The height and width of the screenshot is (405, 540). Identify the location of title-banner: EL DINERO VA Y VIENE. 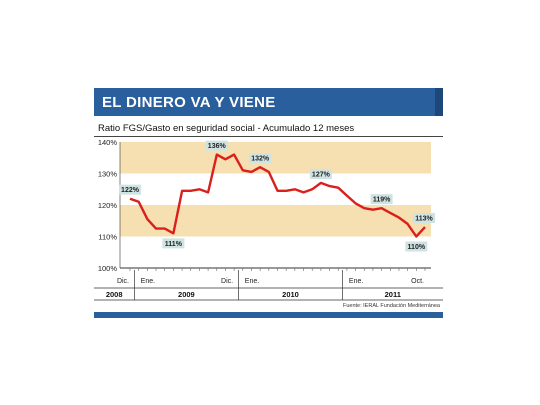
(268, 102).